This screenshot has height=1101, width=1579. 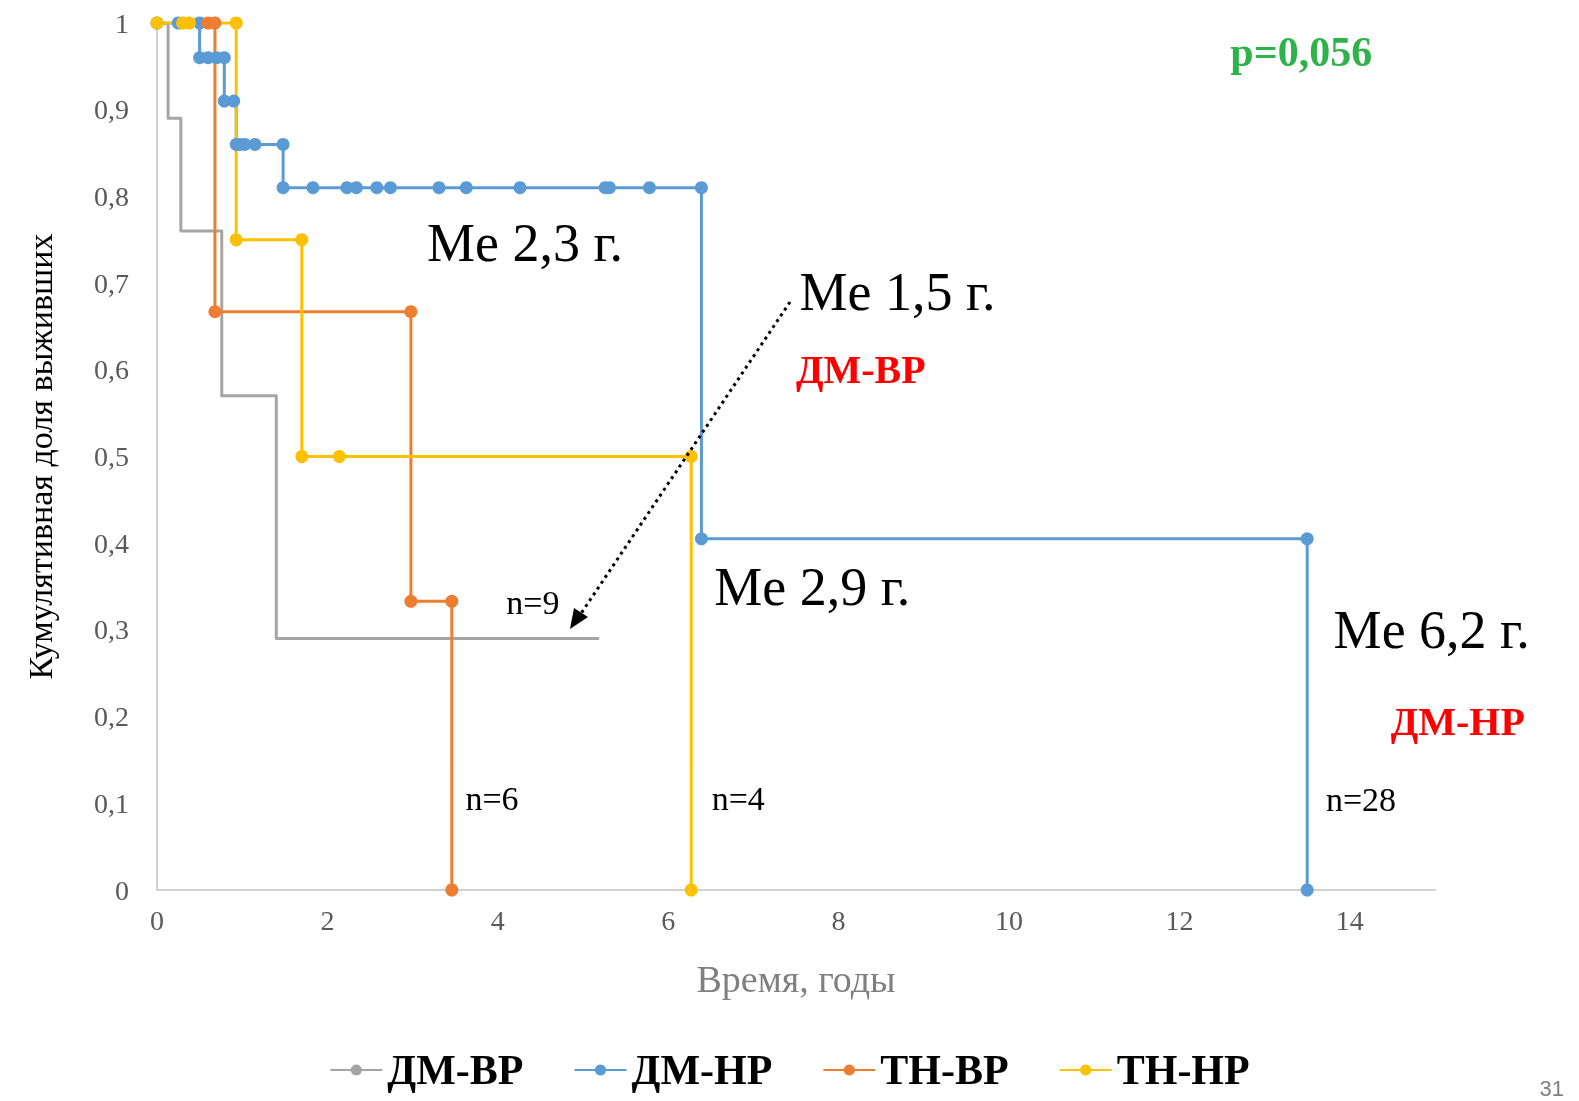 I want to click on legend-label: ДМ-НР, so click(x=702, y=1070).